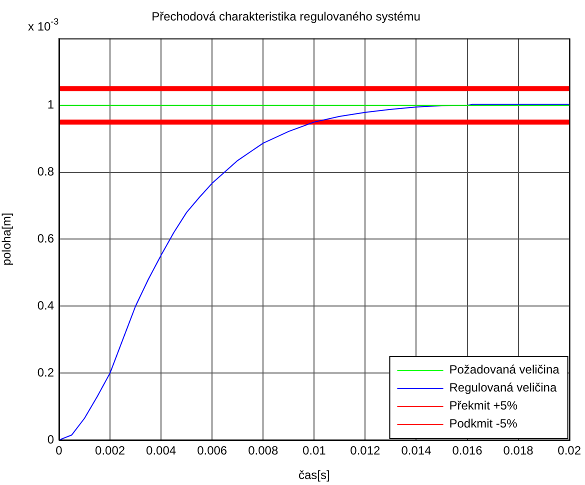  I want to click on x-tick-label: 0.002, so click(110, 451).